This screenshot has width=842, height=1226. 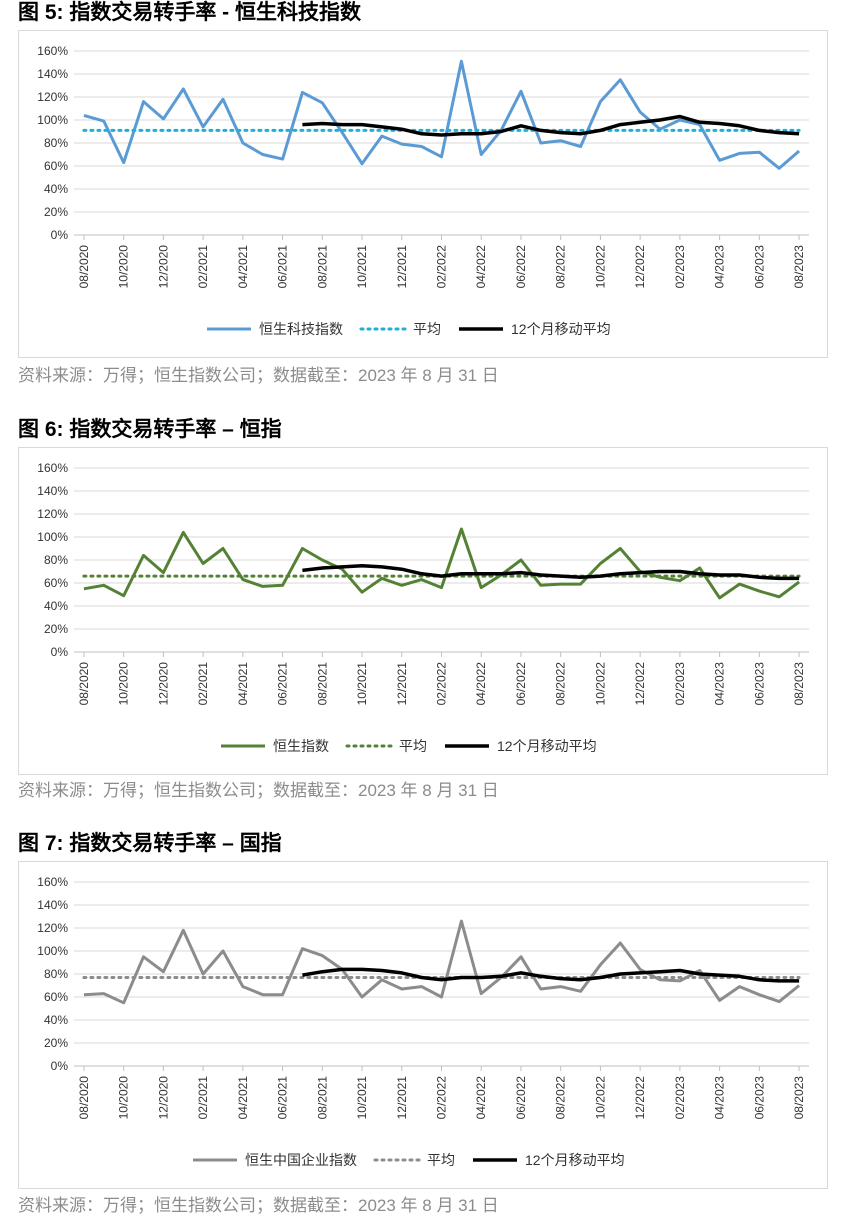 I want to click on figure-6-source: 资料来源：万得；恒生指数公司；数据截至：2023 年 8 月 31 日, so click(x=258, y=790).